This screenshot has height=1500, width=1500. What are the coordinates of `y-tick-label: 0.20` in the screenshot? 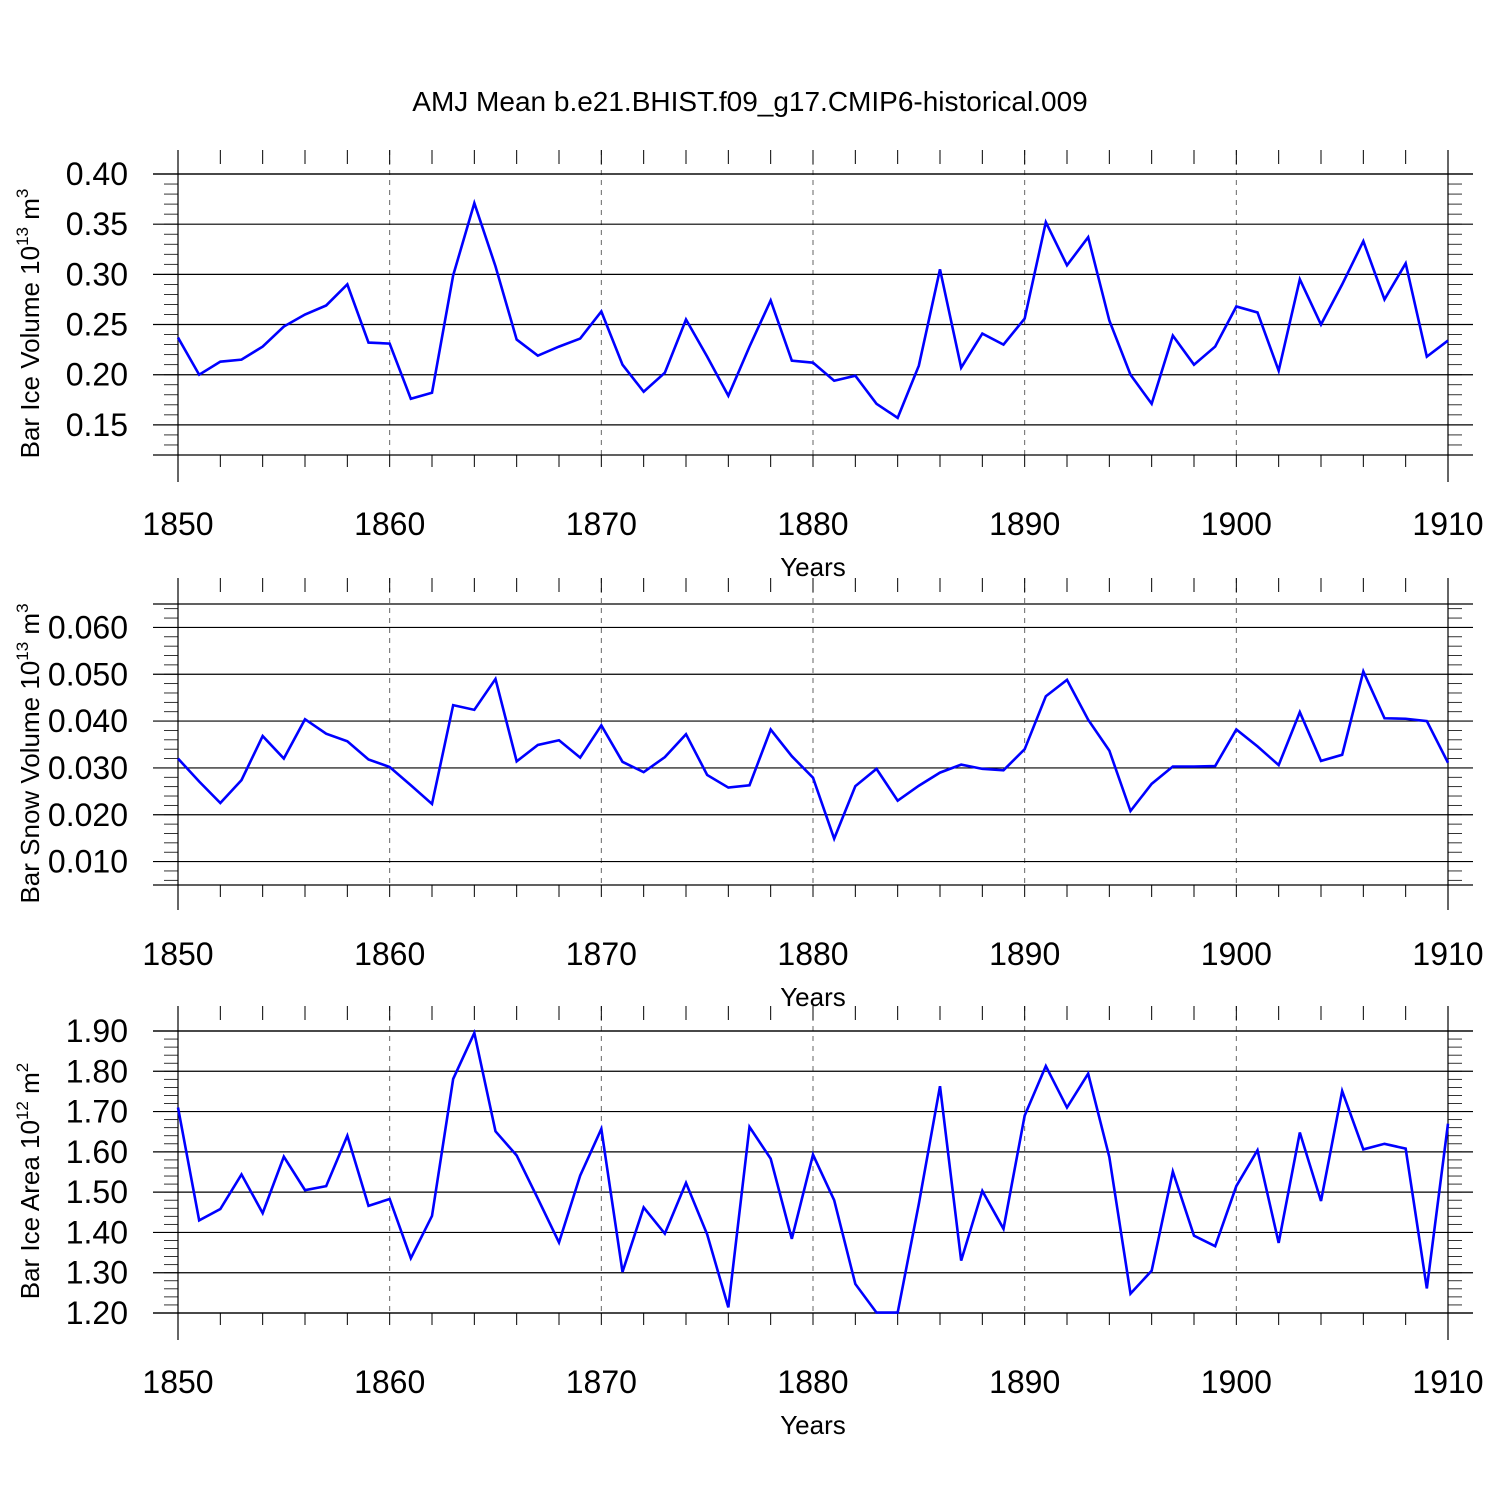 It's located at (97, 375).